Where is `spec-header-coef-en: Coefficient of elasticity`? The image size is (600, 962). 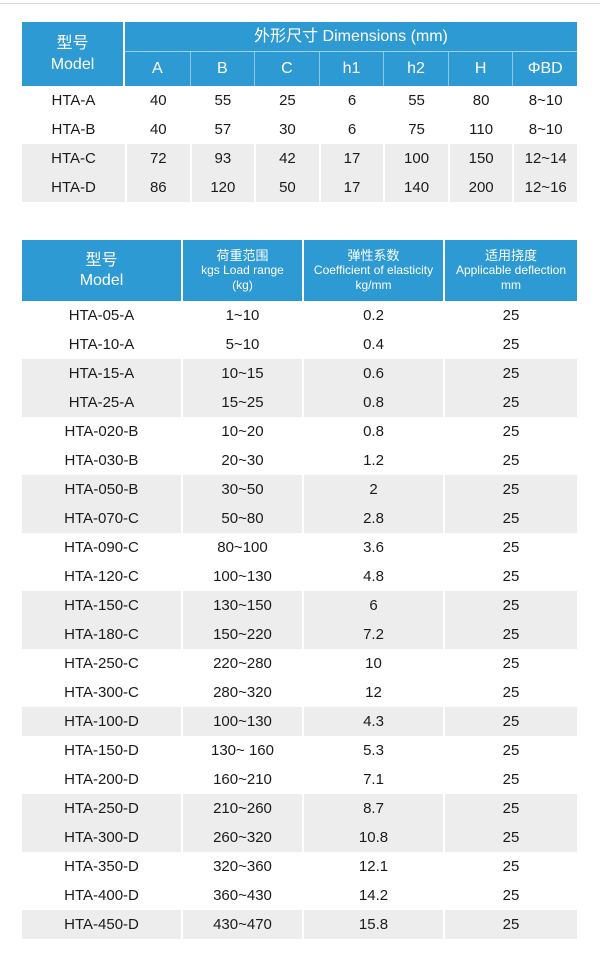
spec-header-coef-en: Coefficient of elasticity is located at coordinates (373, 270).